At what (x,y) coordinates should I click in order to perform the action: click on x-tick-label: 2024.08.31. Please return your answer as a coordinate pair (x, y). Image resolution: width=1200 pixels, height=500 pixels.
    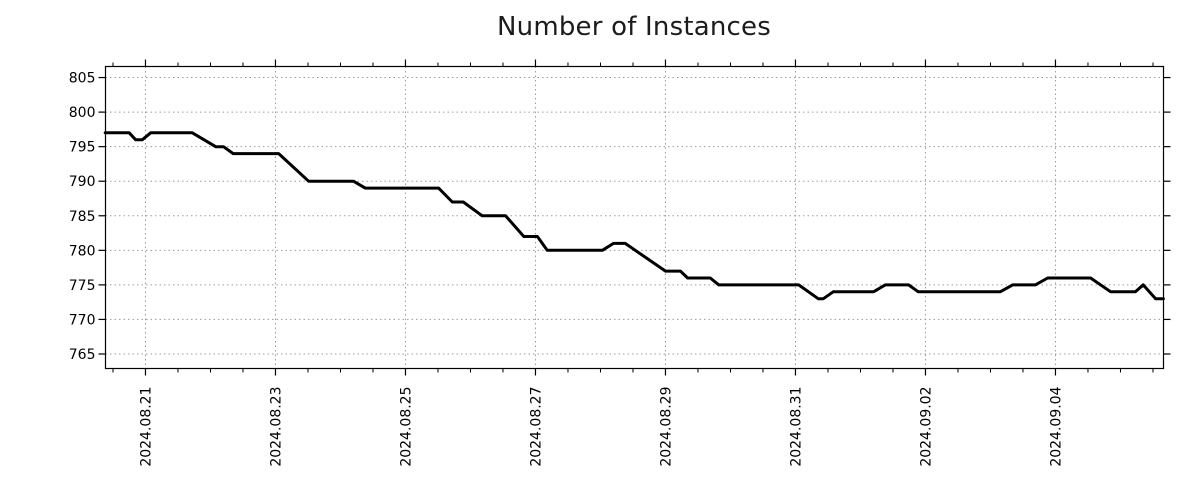
    Looking at the image, I should click on (796, 427).